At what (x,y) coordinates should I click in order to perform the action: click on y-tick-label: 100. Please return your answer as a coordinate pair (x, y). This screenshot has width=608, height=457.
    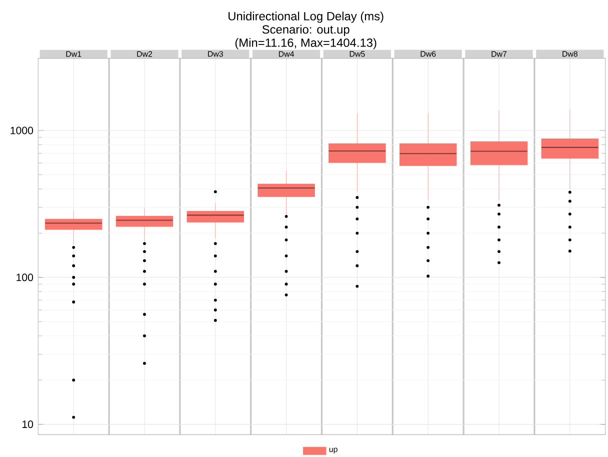
    Looking at the image, I should click on (25, 278).